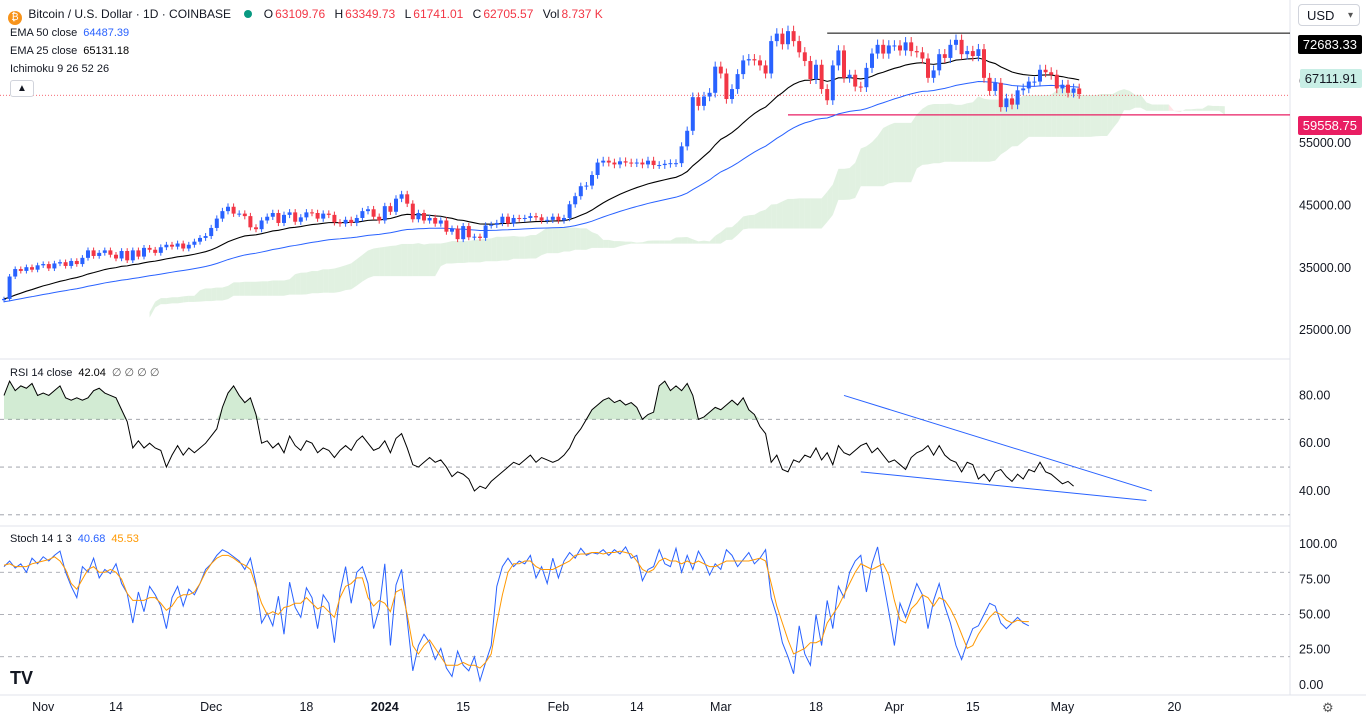  Describe the element at coordinates (998, 443) in the screenshot. I see `rsi-upper-trendline` at that location.